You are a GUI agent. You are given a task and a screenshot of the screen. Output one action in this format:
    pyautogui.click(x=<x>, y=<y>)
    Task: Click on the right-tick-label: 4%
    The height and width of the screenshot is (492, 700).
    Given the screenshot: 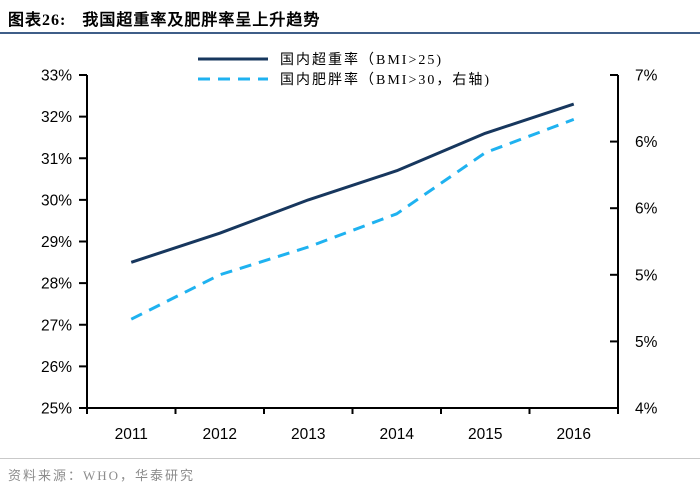 What is the action you would take?
    pyautogui.click(x=646, y=409)
    